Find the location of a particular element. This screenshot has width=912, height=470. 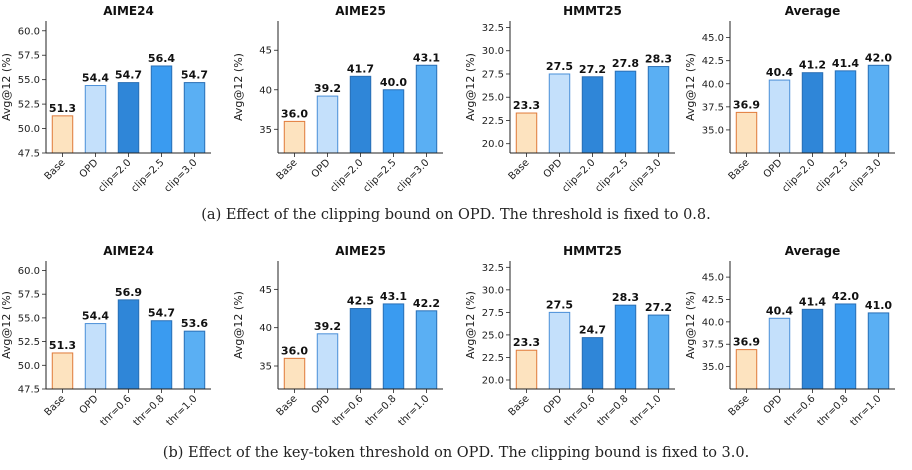

bar-value-label: 41.7 is located at coordinates (360, 68).